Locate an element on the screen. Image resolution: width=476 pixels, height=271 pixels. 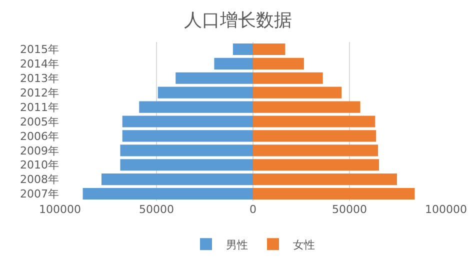
y-tick-label: 2008年 is located at coordinates (39, 179).